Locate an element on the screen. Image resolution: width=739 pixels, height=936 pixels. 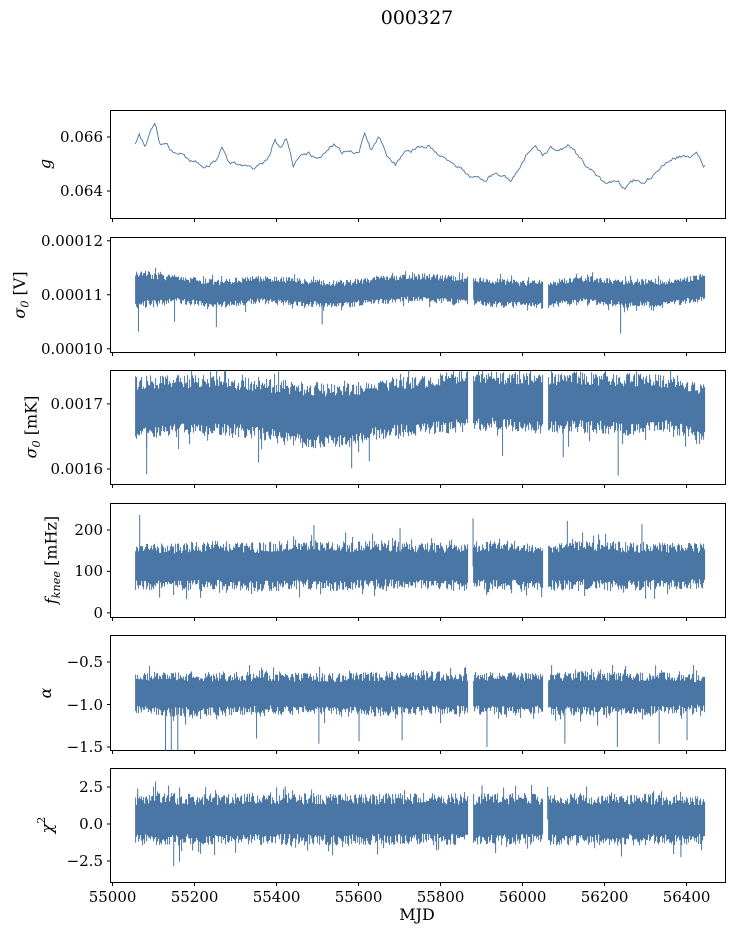
x-tick-label: 56000 is located at coordinates (522, 897).